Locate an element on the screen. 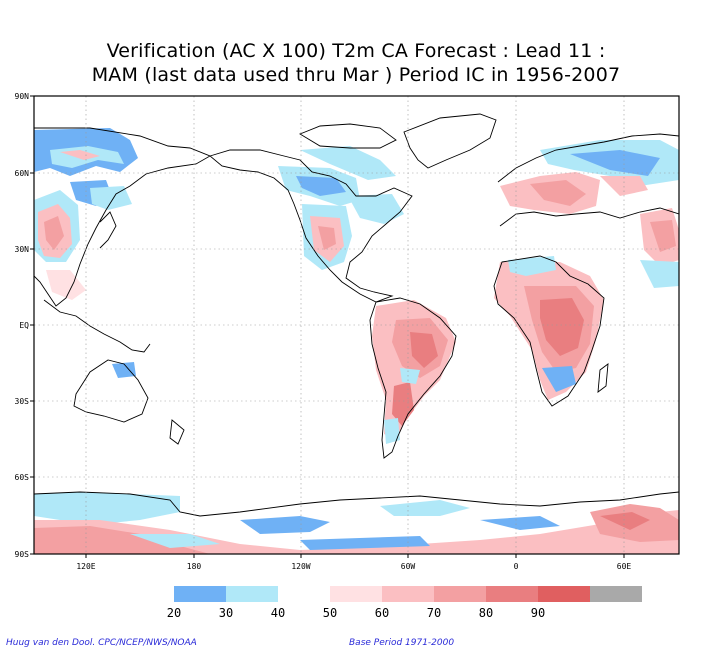  coast-south-america is located at coordinates (413, 378).